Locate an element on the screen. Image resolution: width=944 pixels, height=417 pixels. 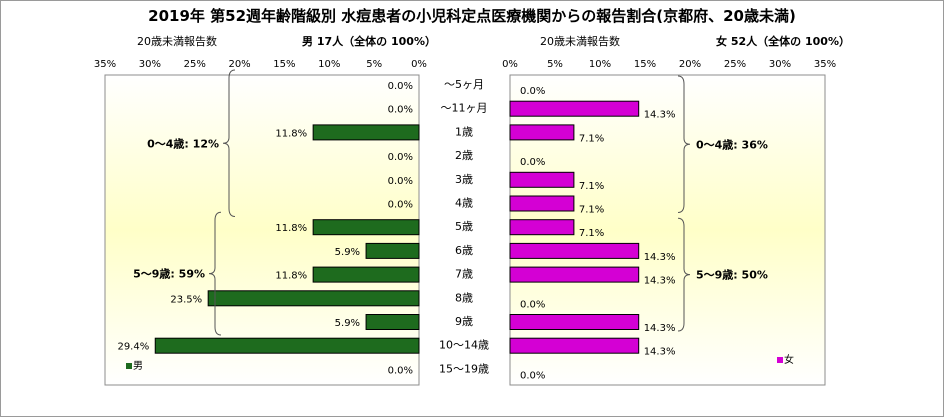
male-tick-label: 20% is located at coordinates (239, 64).